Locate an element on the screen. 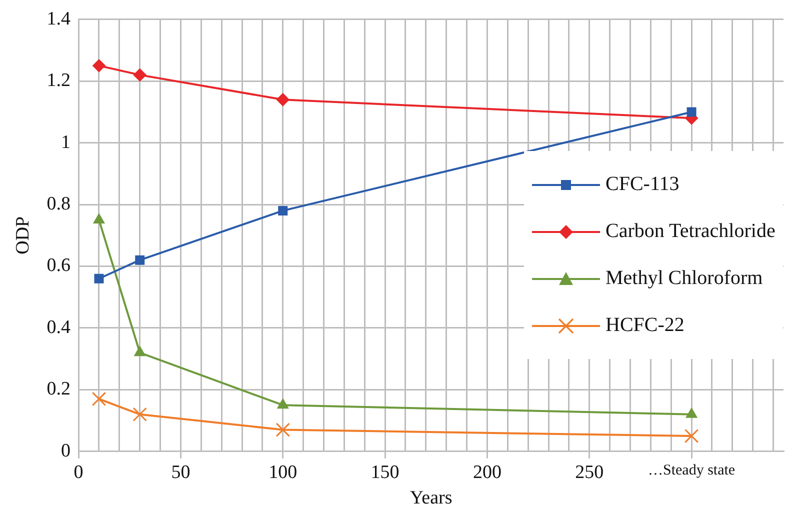  y-tick-label: 1.4 is located at coordinates (59, 19).